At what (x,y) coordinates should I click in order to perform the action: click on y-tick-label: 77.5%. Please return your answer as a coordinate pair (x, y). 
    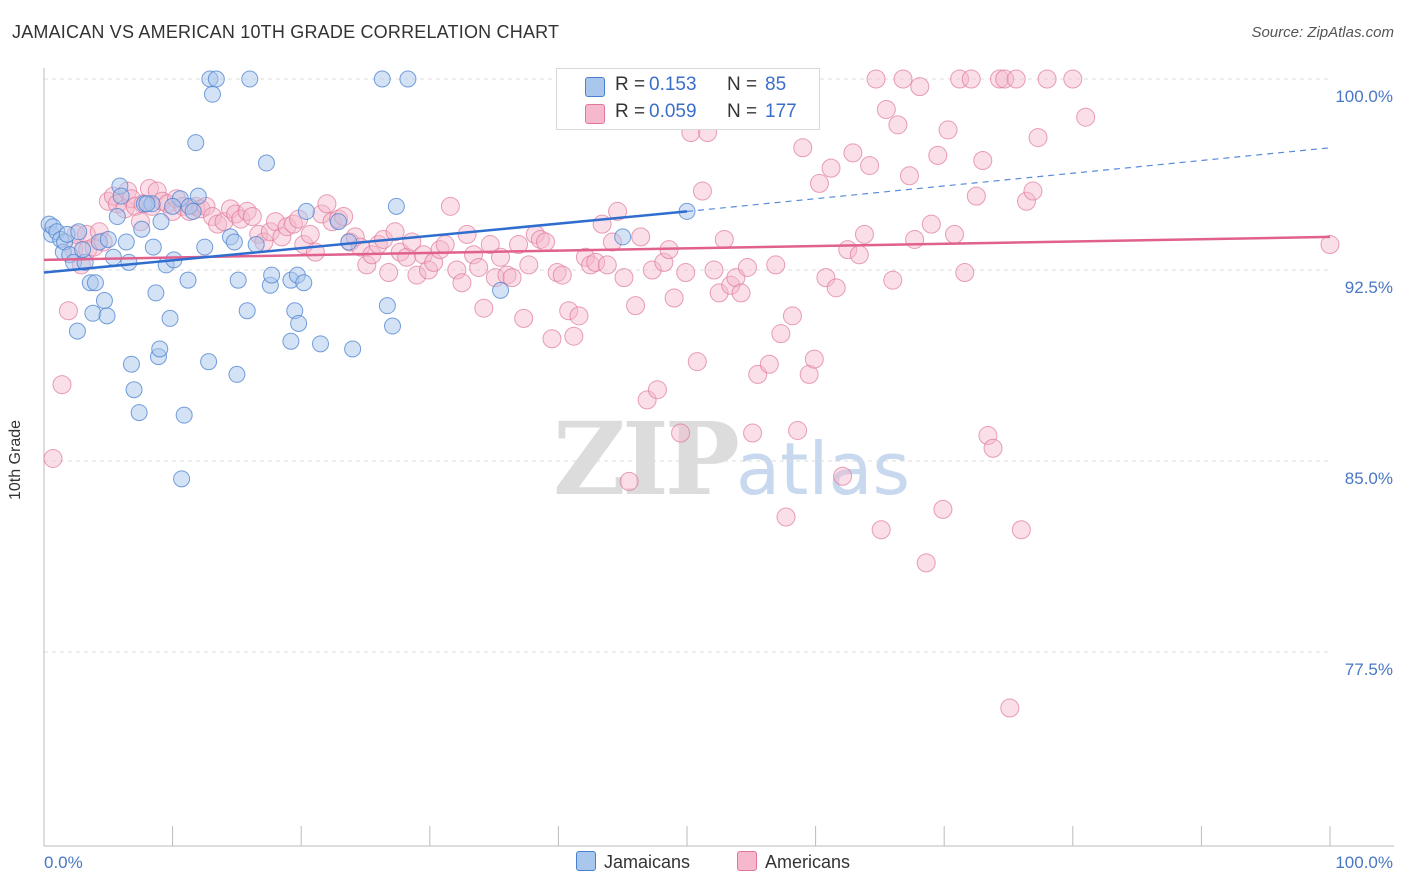
    Looking at the image, I should click on (1368, 669).